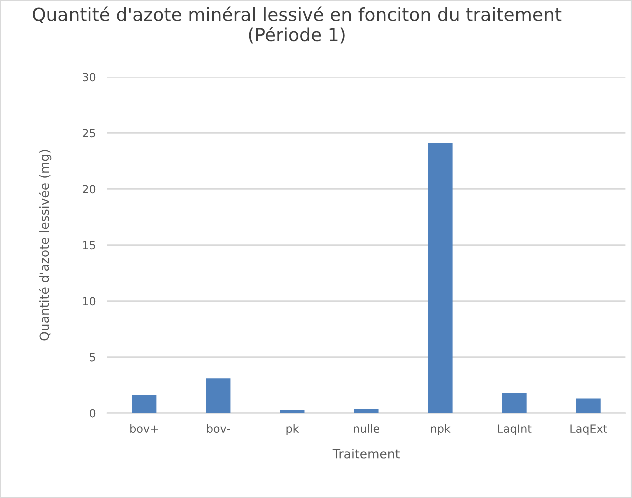 The height and width of the screenshot is (498, 632). Describe the element at coordinates (144, 429) in the screenshot. I see `x-tick-label: bov+` at that location.